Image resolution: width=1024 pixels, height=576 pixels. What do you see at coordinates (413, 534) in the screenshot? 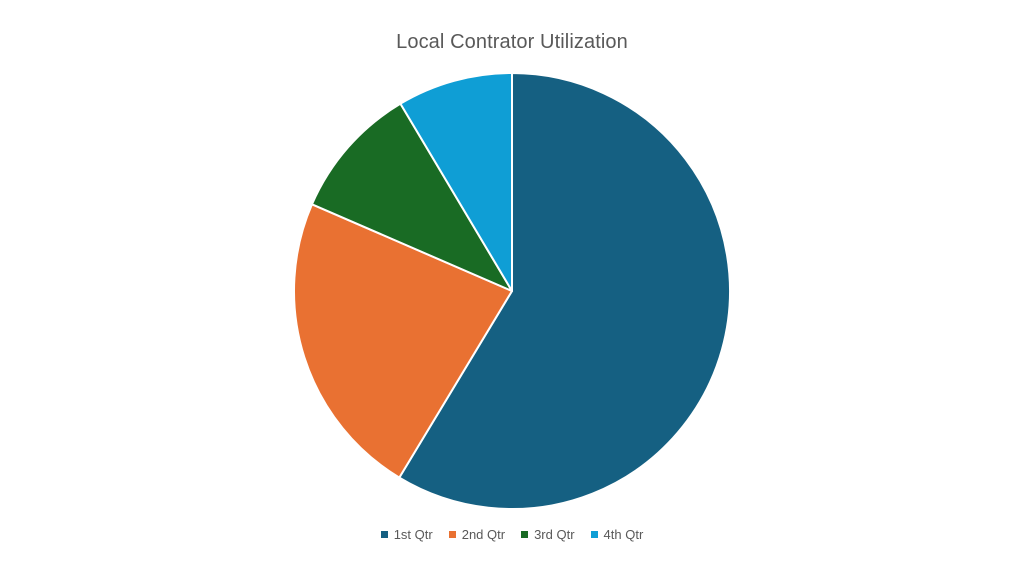
I see `legend-label: 1st Qtr` at bounding box center [413, 534].